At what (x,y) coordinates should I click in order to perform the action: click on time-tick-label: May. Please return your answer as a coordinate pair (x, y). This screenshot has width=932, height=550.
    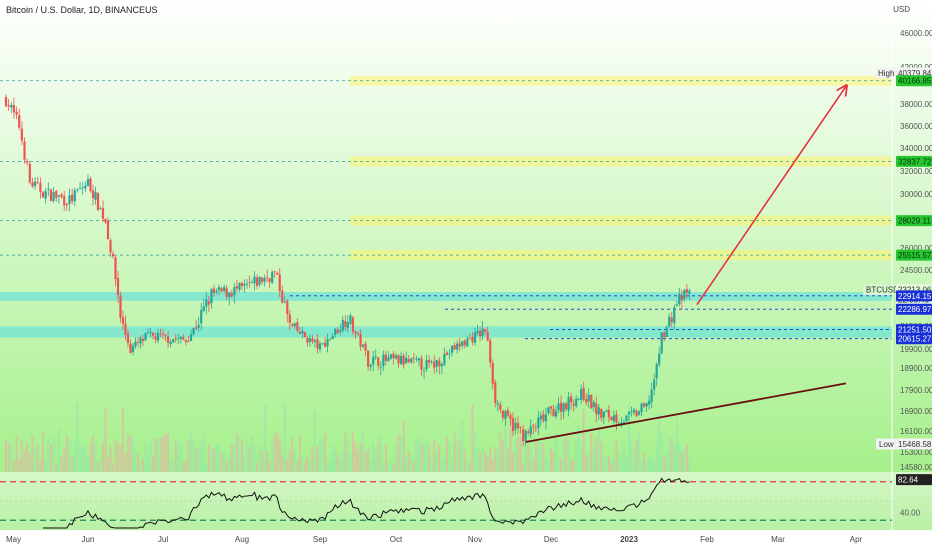
    Looking at the image, I should click on (13, 539).